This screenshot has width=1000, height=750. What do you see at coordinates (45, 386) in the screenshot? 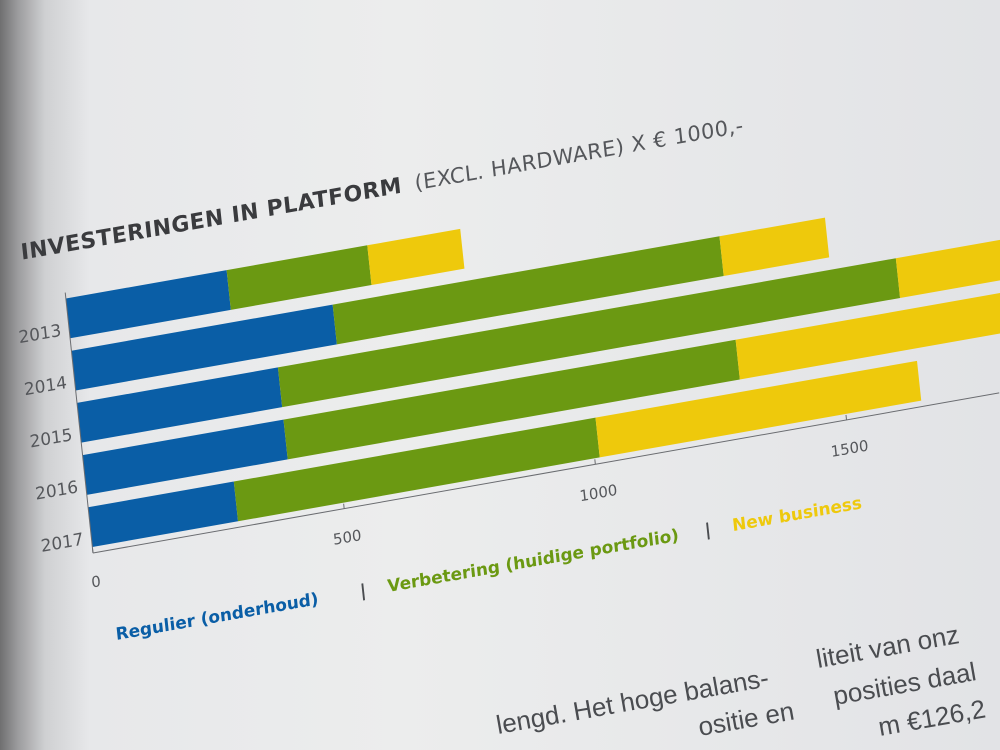
I see `year-label-2014: 2014` at bounding box center [45, 386].